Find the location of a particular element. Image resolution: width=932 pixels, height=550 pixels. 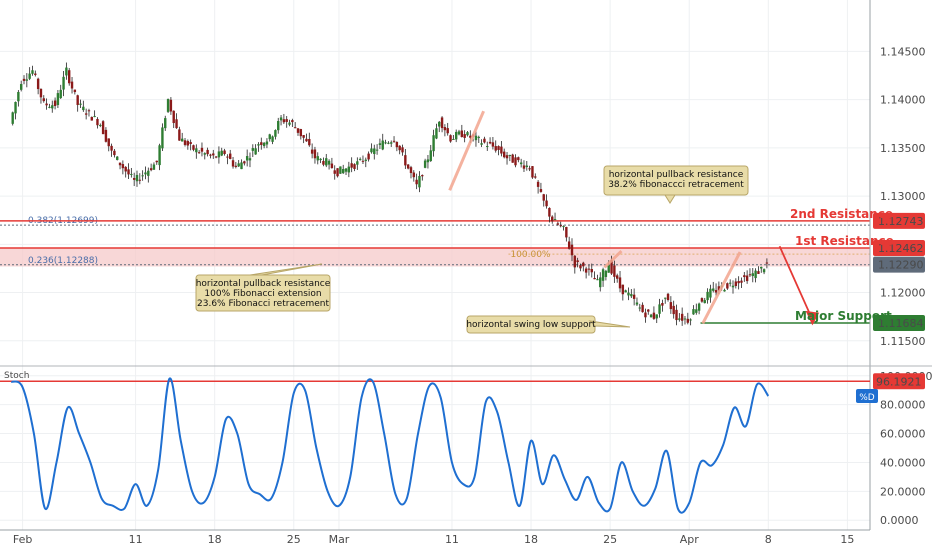

time-tick-label: 11 is located at coordinates (136, 539).